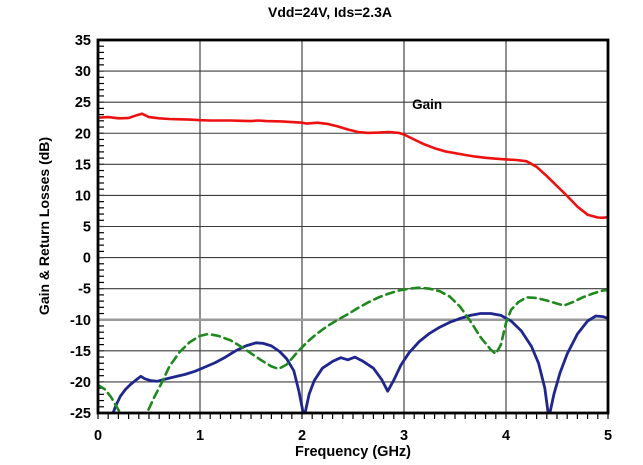 This screenshot has width=643, height=465. What do you see at coordinates (608, 436) in the screenshot?
I see `x-tick-label: 5` at bounding box center [608, 436].